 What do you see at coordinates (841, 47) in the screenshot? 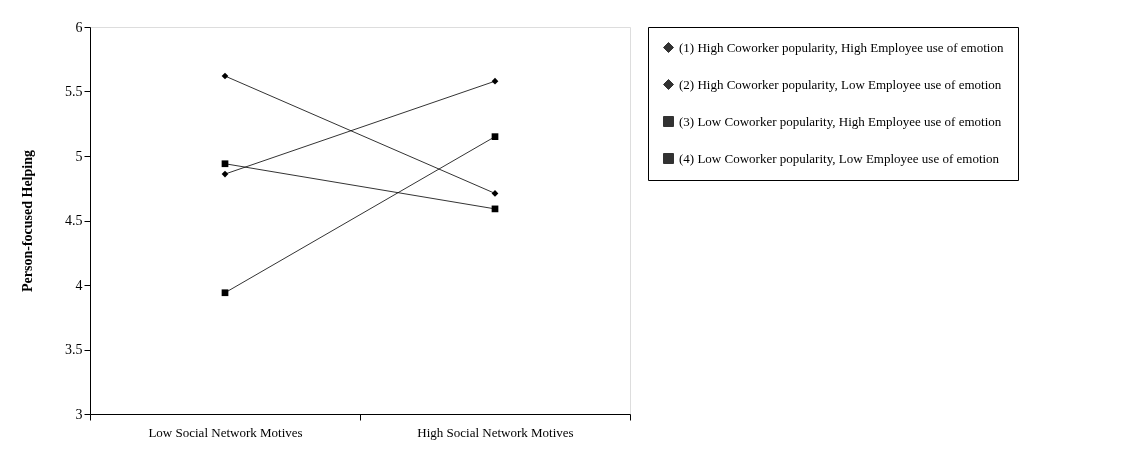
I see `legend-label: (1) High Coworker popularity, High Employee use of emotion` at bounding box center [841, 47].